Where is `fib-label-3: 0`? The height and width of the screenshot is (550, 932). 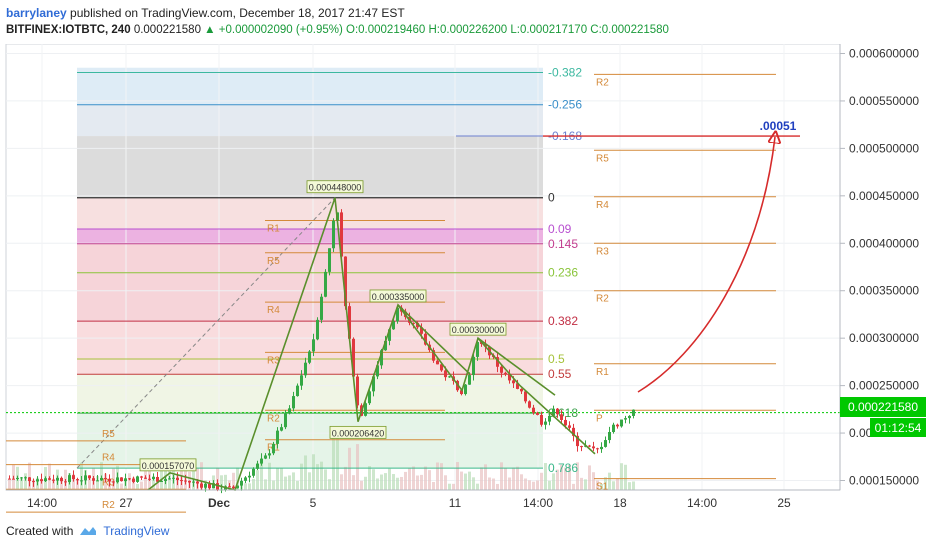 fib-label-3: 0 is located at coordinates (551, 198).